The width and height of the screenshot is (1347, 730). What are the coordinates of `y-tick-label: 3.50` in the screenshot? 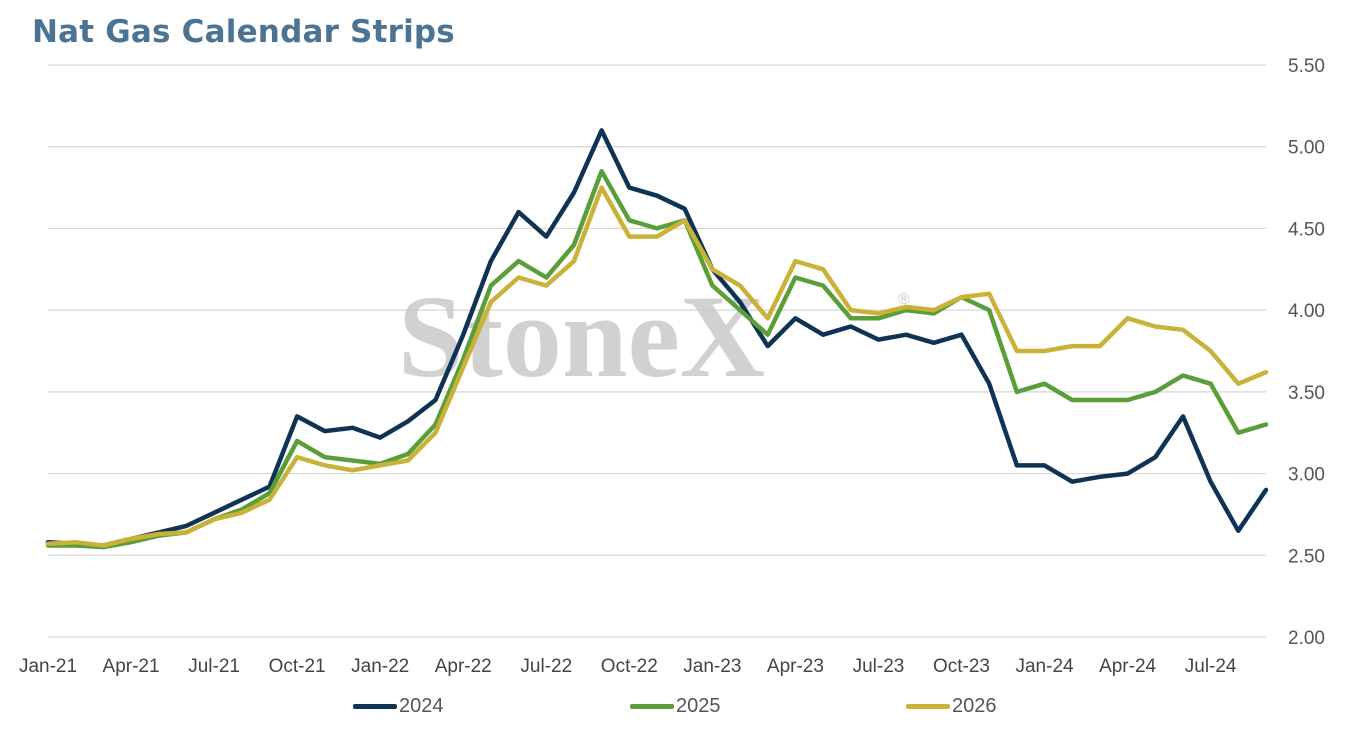 It's located at (1306, 393).